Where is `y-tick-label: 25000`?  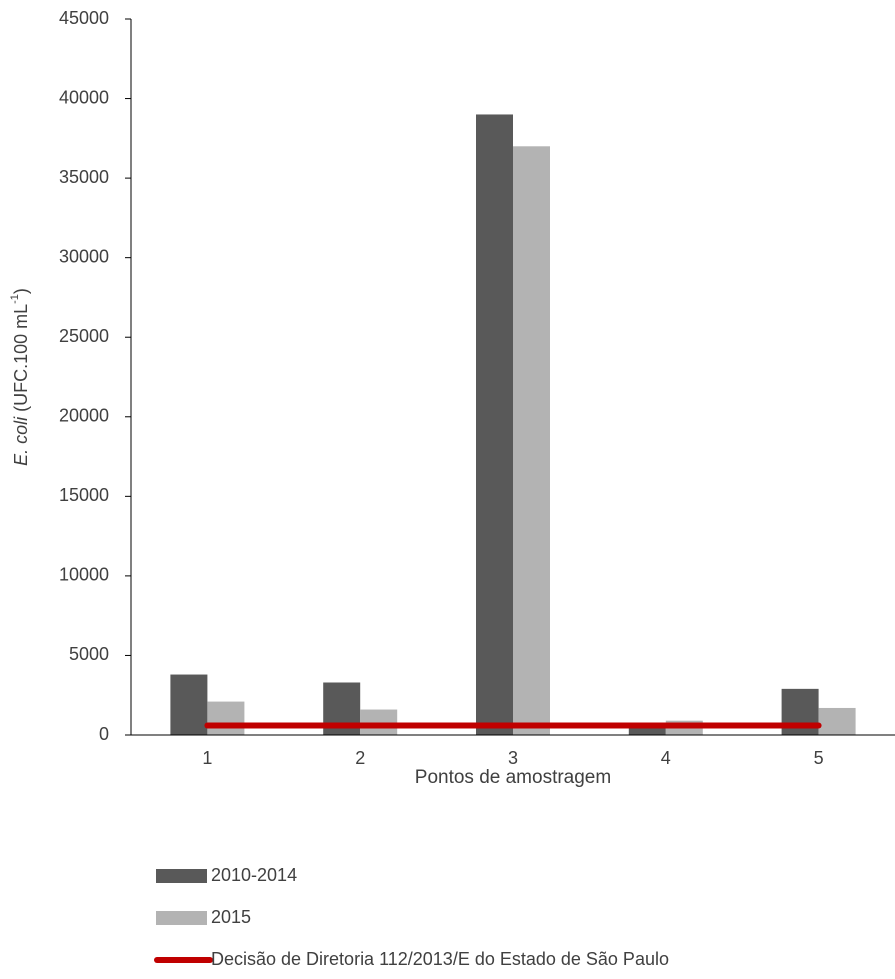 y-tick-label: 25000 is located at coordinates (84, 336).